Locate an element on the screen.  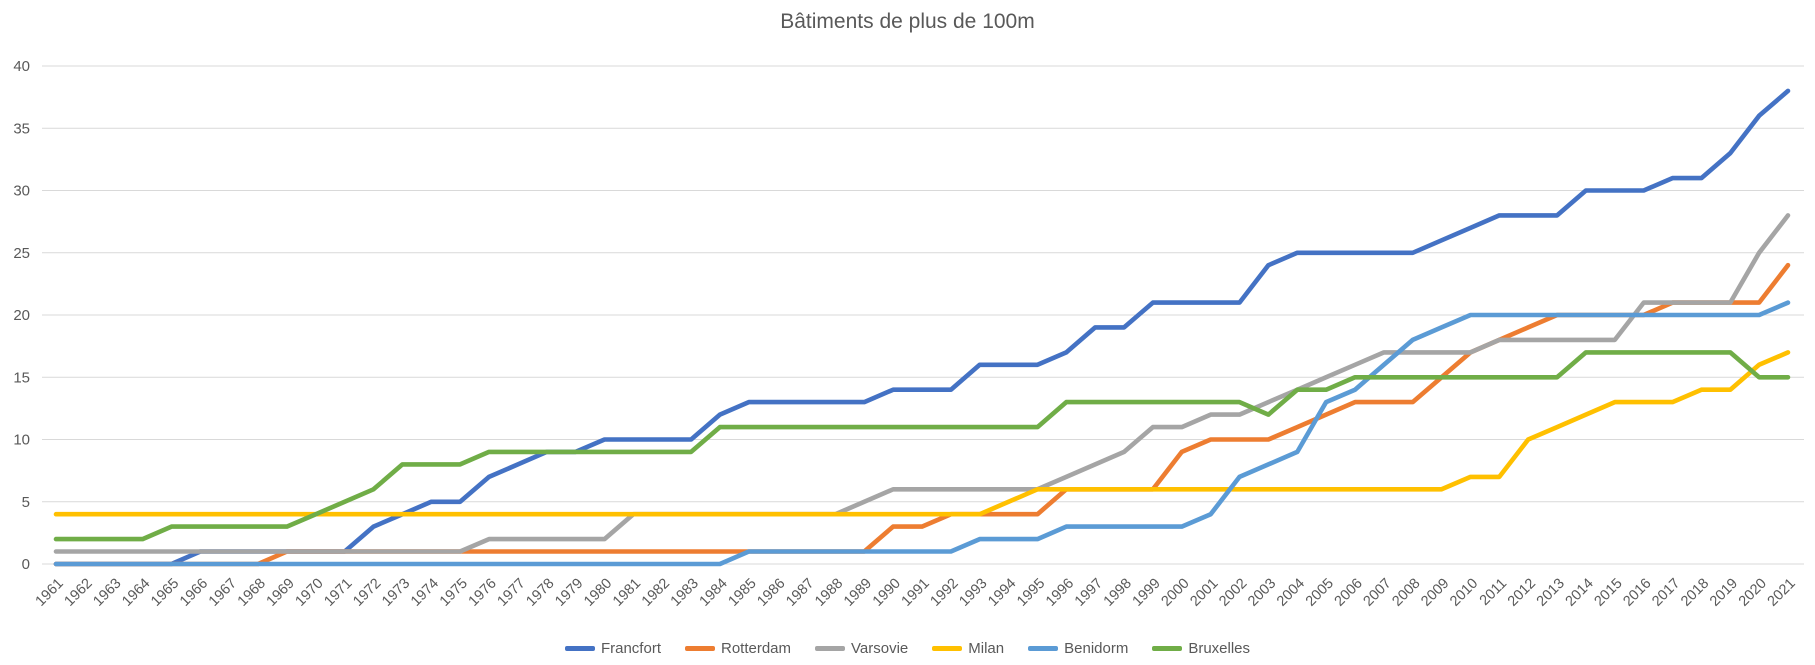
x-tick-label: 1998 is located at coordinates (1118, 593).